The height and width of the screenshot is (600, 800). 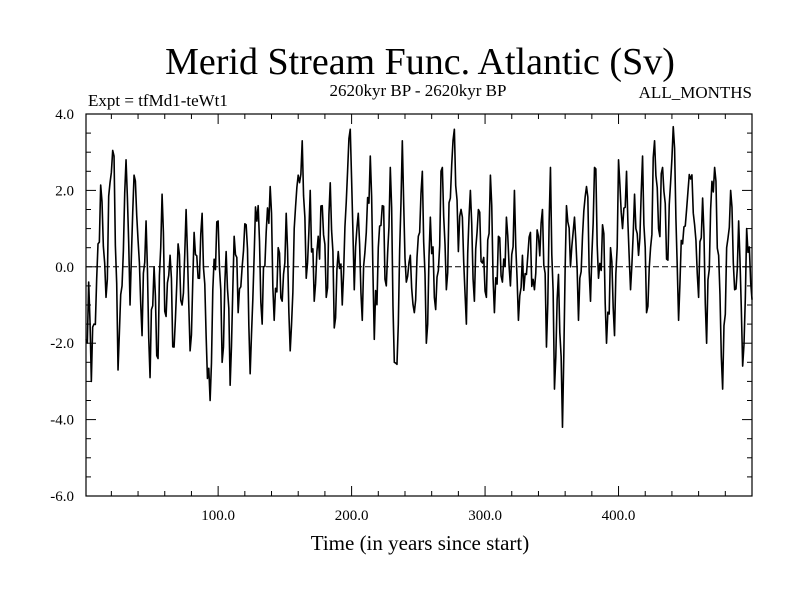 I want to click on y-tick-label: 0.0, so click(x=64, y=268).